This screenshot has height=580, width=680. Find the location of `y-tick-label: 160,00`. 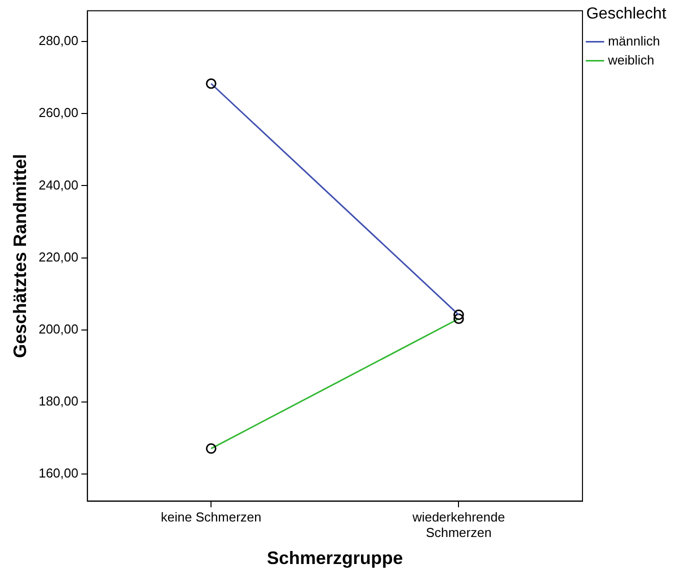

y-tick-label: 160,00 is located at coordinates (58, 473).